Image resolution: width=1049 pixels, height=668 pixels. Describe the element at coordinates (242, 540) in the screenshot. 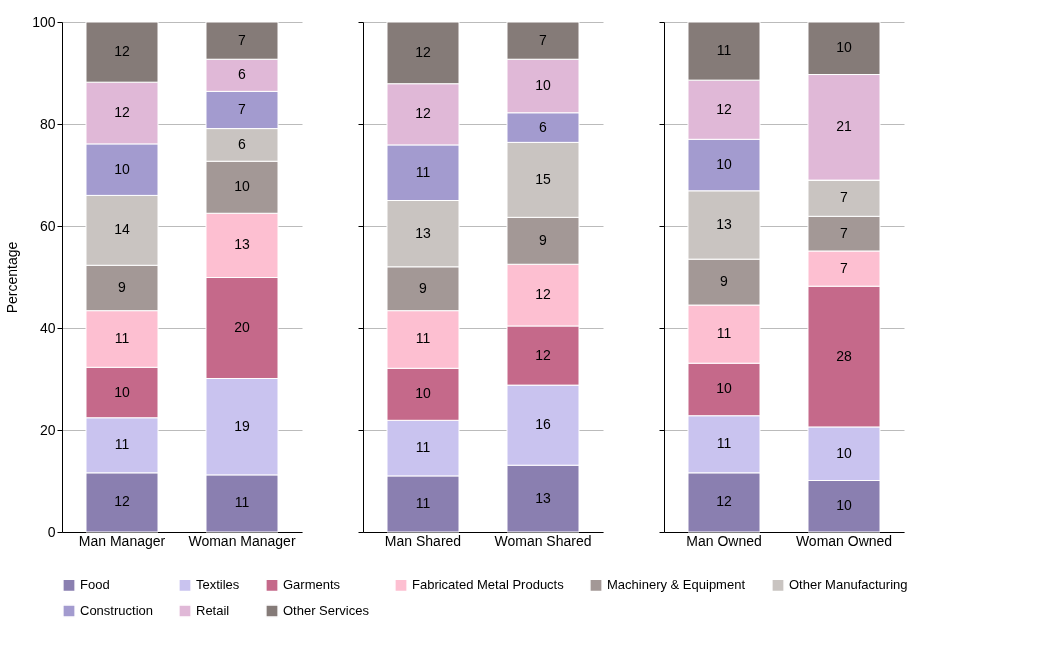

I see `x-tick-label: Woman Manager` at that location.